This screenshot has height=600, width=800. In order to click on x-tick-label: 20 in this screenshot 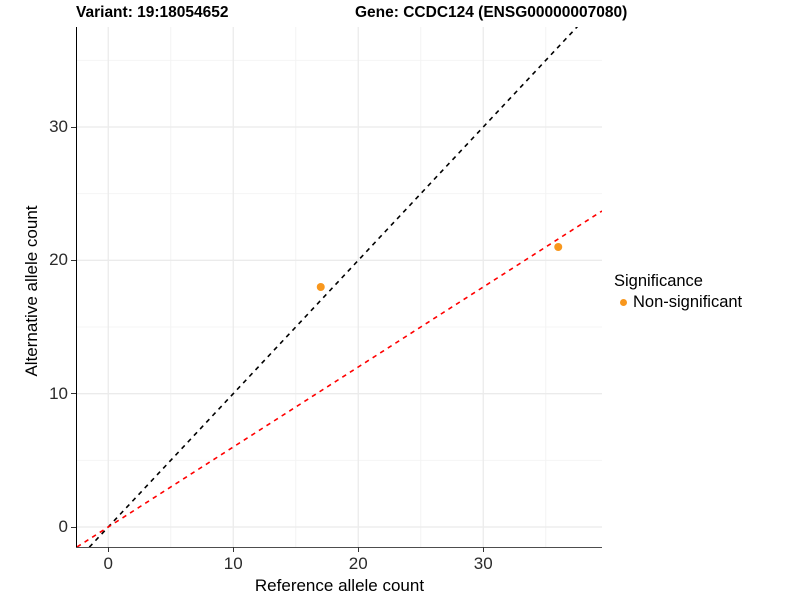, I will do `click(358, 563)`.